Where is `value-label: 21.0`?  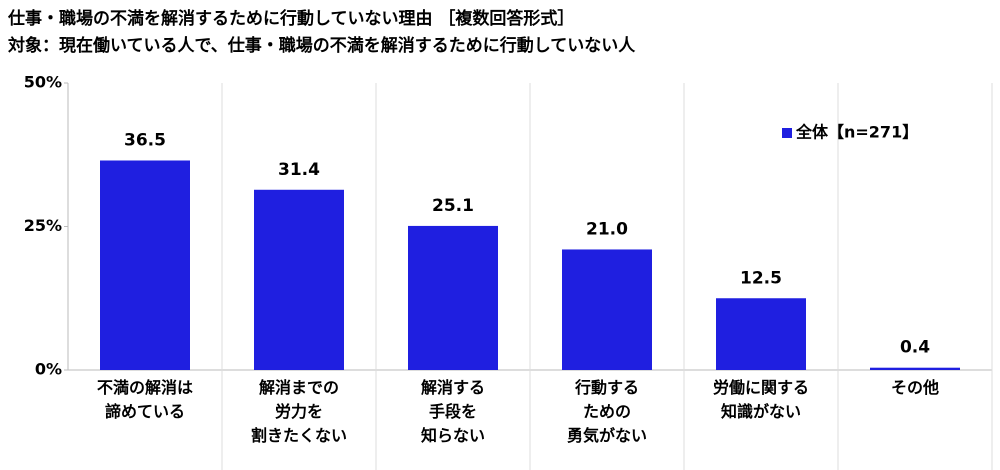
value-label: 21.0 is located at coordinates (607, 229).